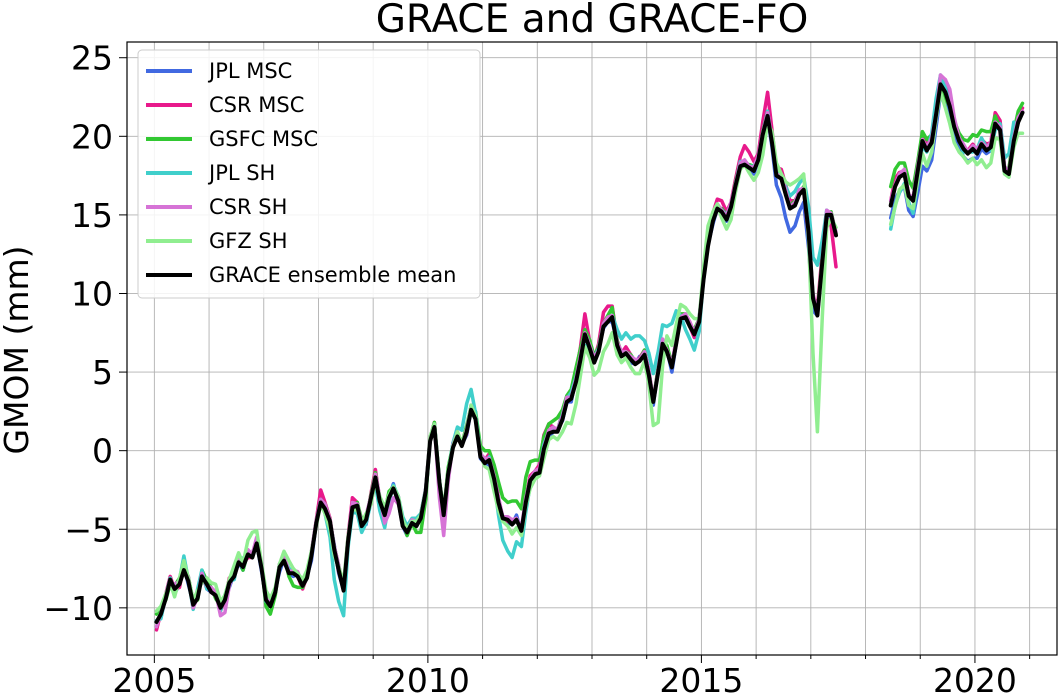 Image resolution: width=1059 pixels, height=695 pixels. Describe the element at coordinates (102, 451) in the screenshot. I see `y-tick-label: 0` at that location.